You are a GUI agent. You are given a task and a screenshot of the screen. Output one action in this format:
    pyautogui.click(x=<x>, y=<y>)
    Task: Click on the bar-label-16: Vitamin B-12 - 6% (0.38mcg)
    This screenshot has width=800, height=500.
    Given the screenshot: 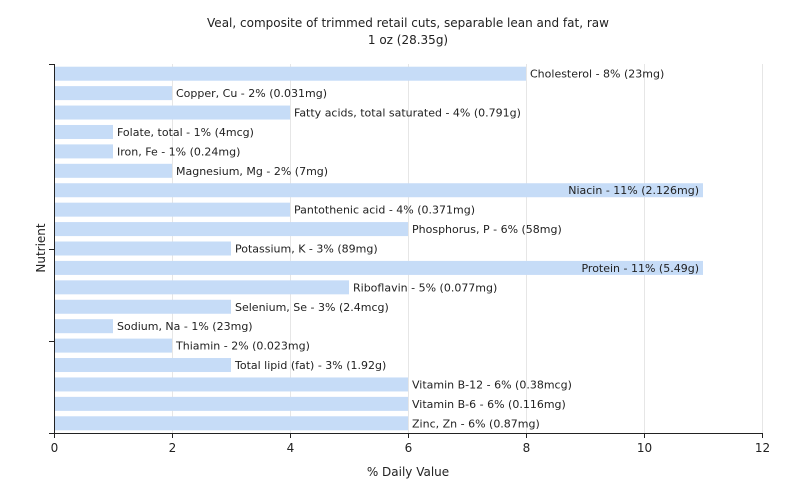 What is the action you would take?
    pyautogui.click(x=492, y=384)
    